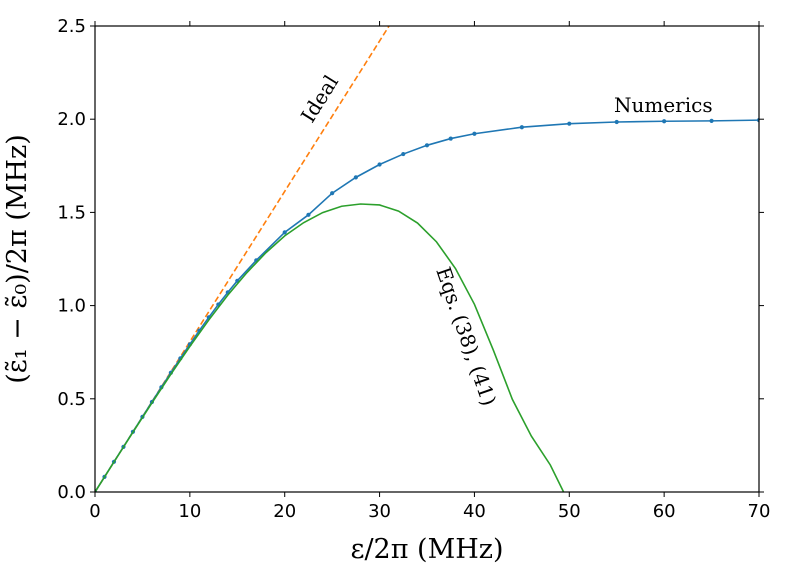 Image resolution: width=789 pixels, height=564 pixels. What do you see at coordinates (759, 511) in the screenshot?
I see `x-tick-label: 70` at bounding box center [759, 511].